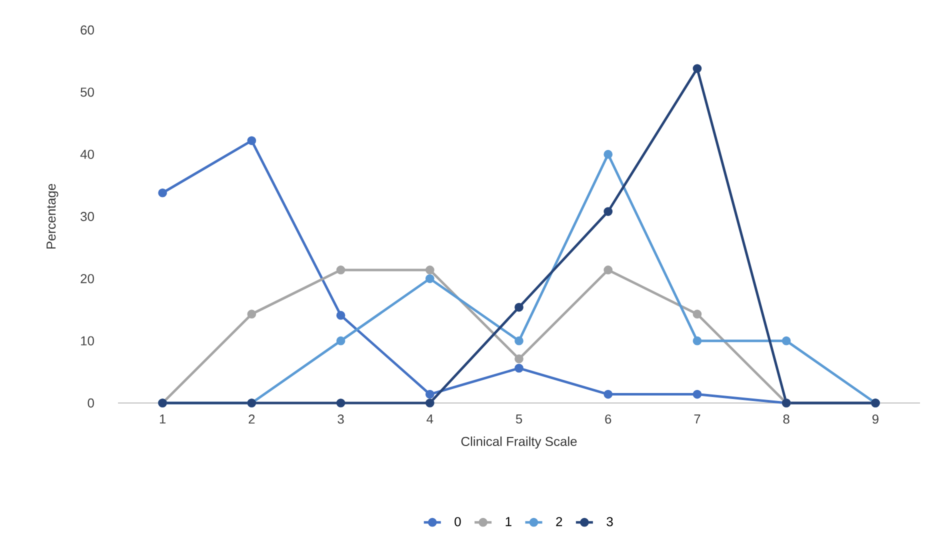  What do you see at coordinates (697, 419) in the screenshot?
I see `x-tick-label: 7` at bounding box center [697, 419].